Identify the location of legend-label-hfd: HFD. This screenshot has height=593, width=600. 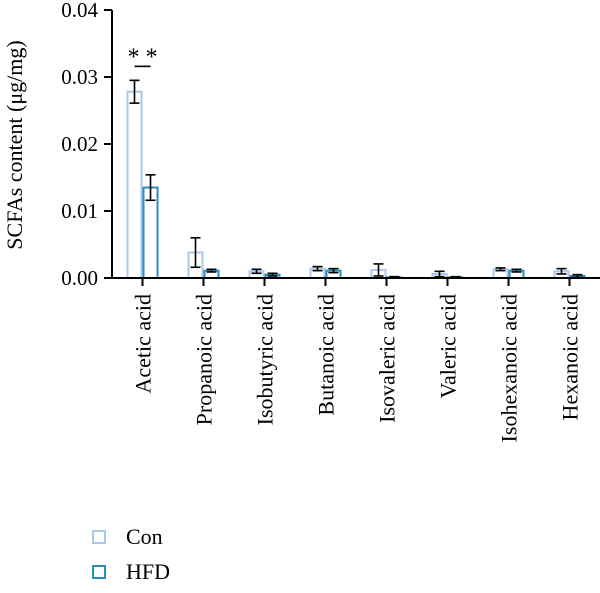
(148, 571).